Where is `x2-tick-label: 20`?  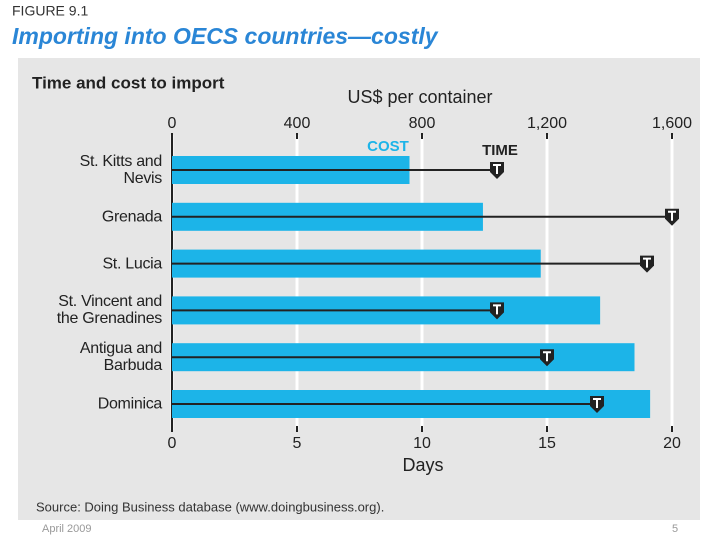
x2-tick-label: 20 is located at coordinates (672, 443).